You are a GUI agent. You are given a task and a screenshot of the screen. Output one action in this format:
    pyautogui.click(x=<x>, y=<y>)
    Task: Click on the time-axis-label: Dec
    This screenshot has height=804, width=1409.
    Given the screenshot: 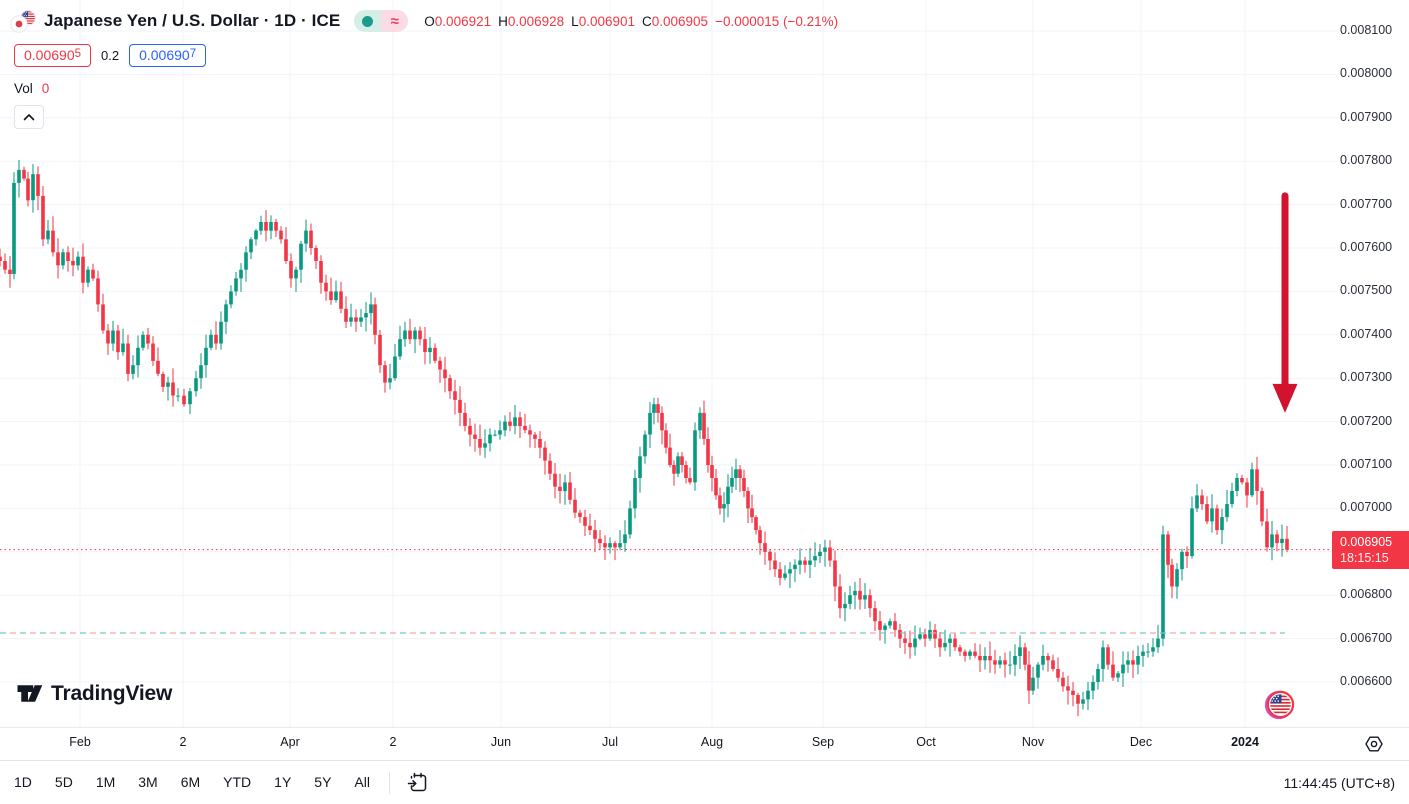 What is the action you would take?
    pyautogui.click(x=1141, y=742)
    